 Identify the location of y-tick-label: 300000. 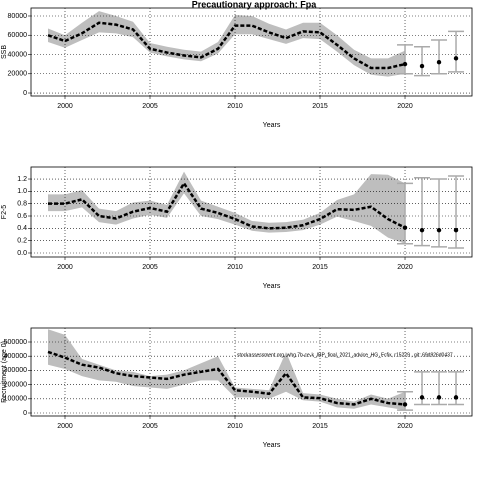
(15, 370).